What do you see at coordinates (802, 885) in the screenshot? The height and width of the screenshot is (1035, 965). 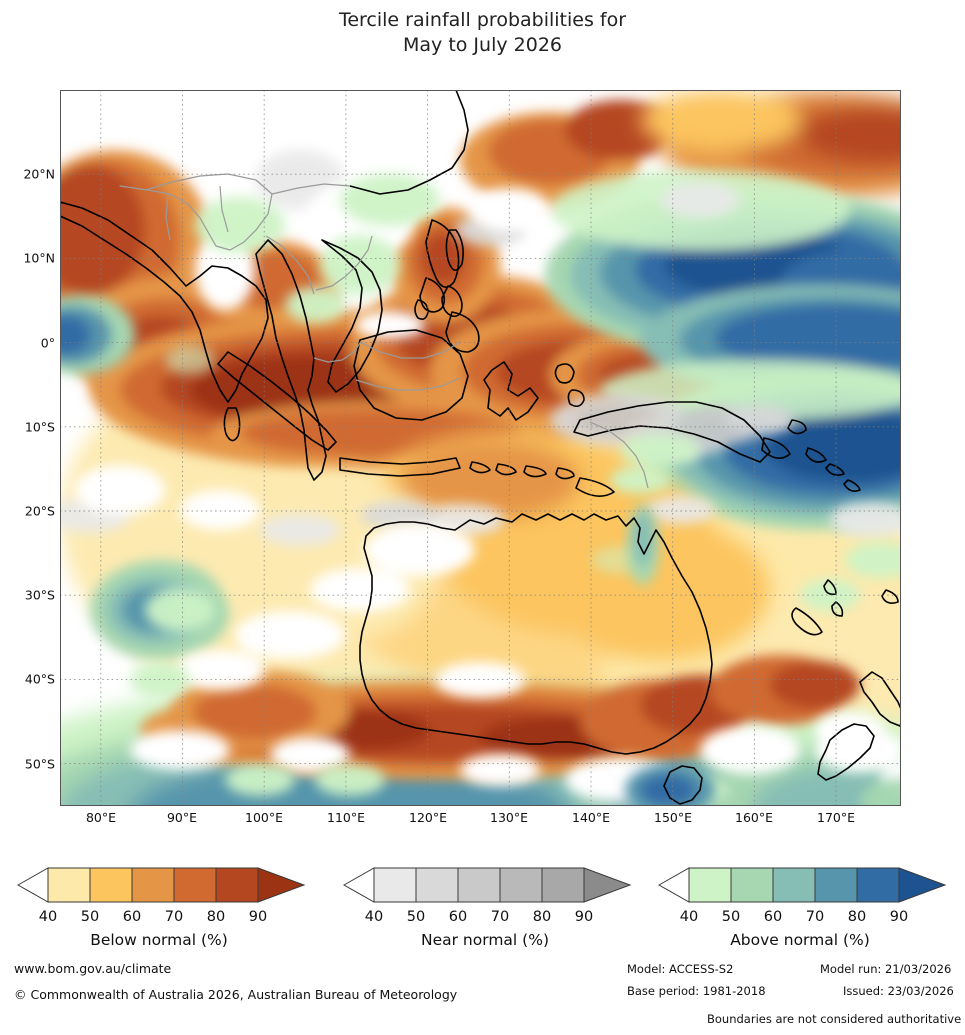 I see `colorbar-above-swatches` at bounding box center [802, 885].